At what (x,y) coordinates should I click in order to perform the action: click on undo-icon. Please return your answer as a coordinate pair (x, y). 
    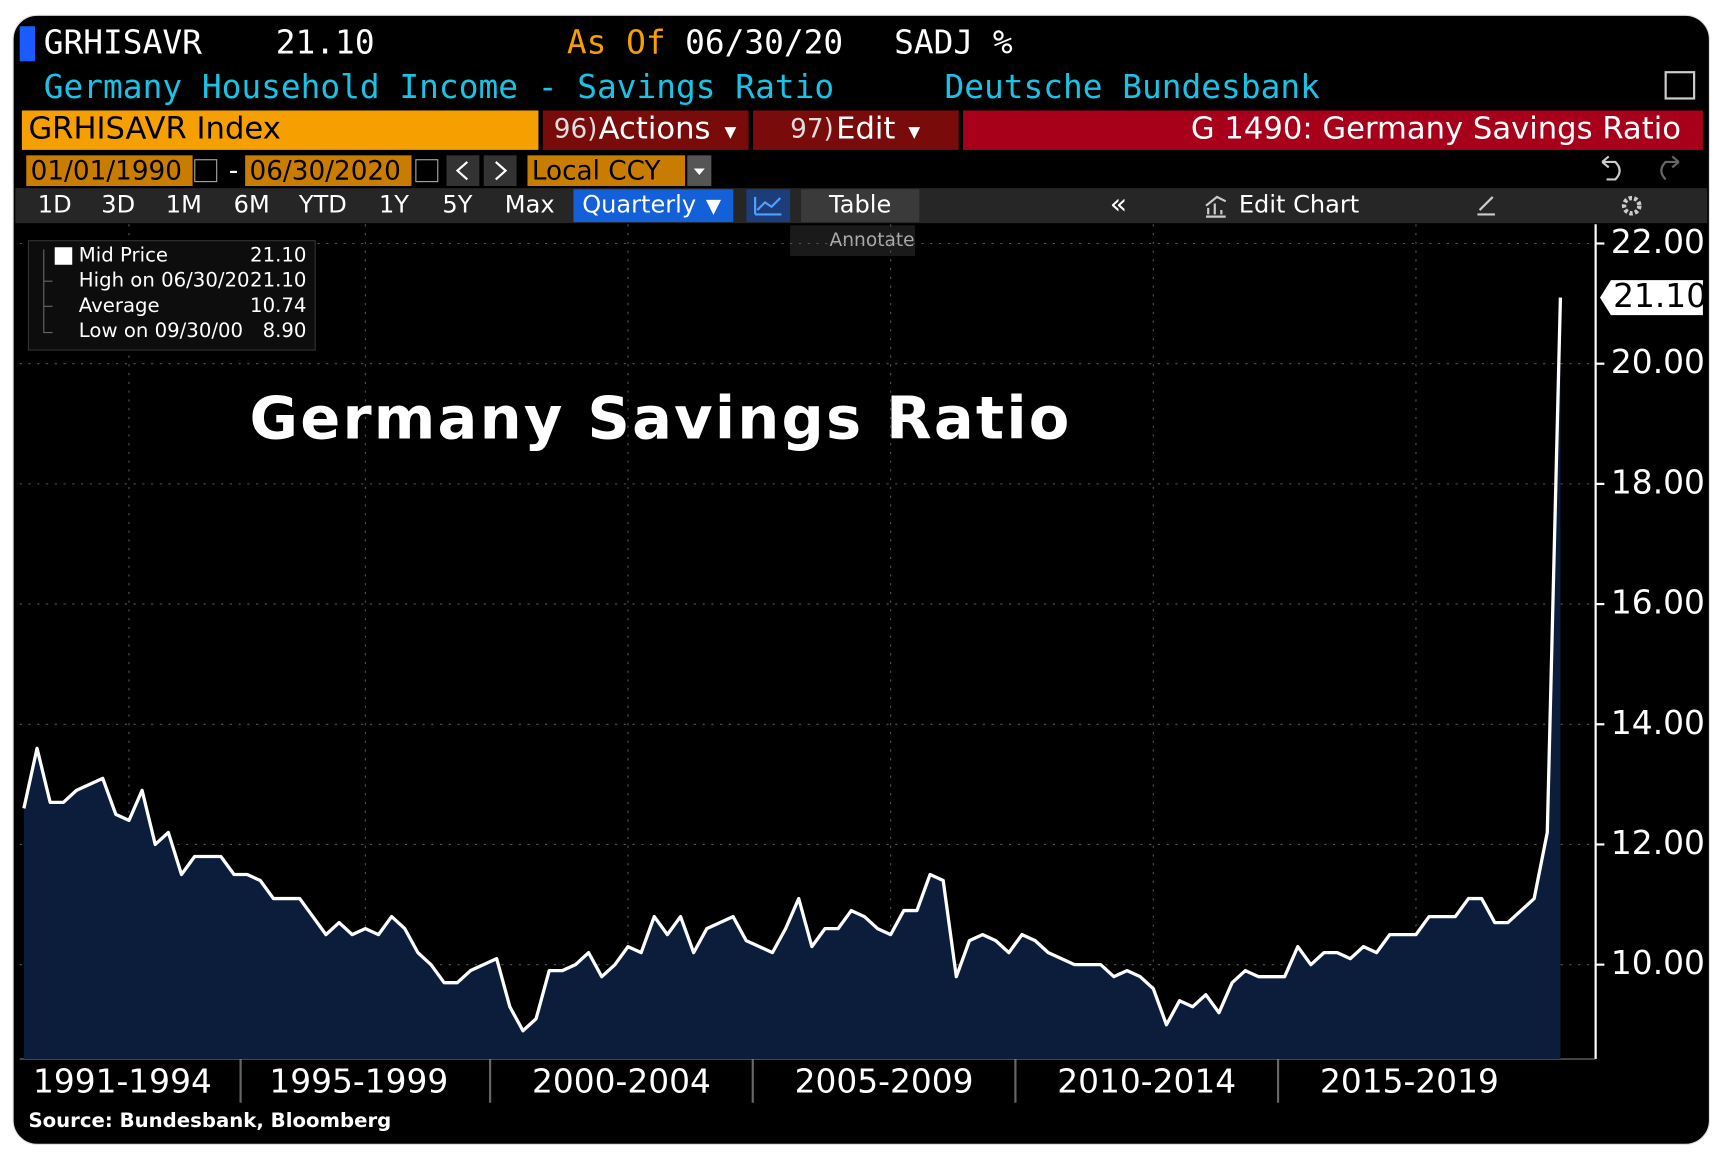
    Looking at the image, I should click on (1611, 168).